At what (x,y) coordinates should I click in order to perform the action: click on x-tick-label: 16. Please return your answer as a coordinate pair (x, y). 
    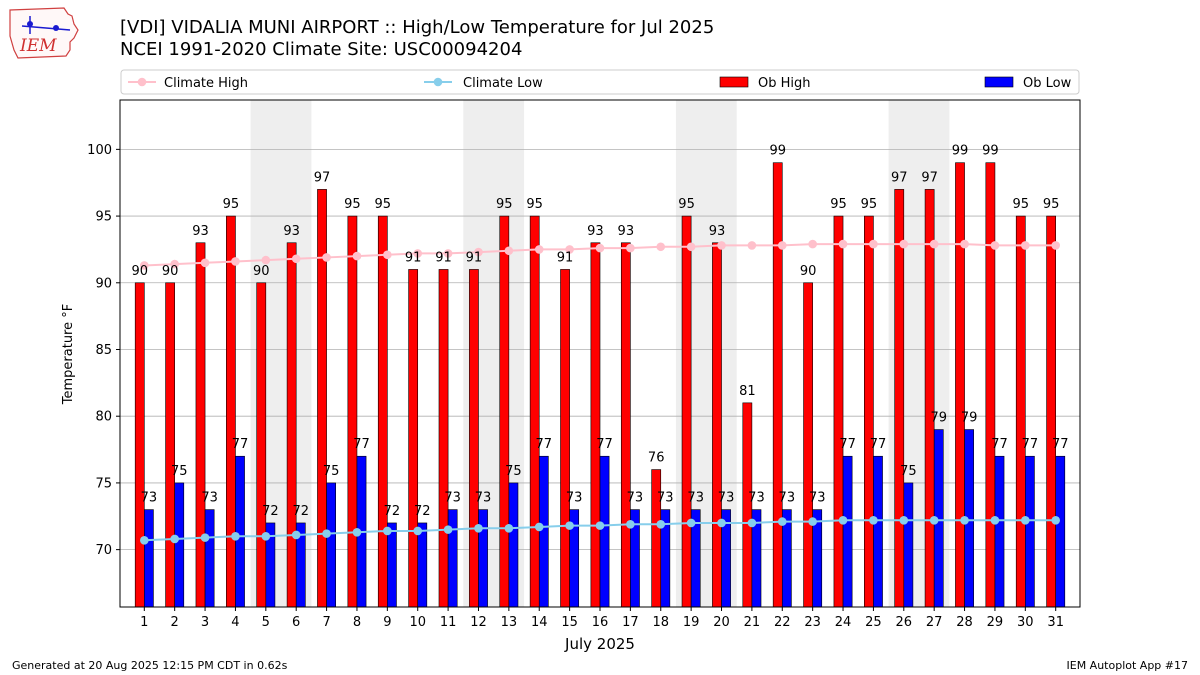
    Looking at the image, I should click on (600, 622).